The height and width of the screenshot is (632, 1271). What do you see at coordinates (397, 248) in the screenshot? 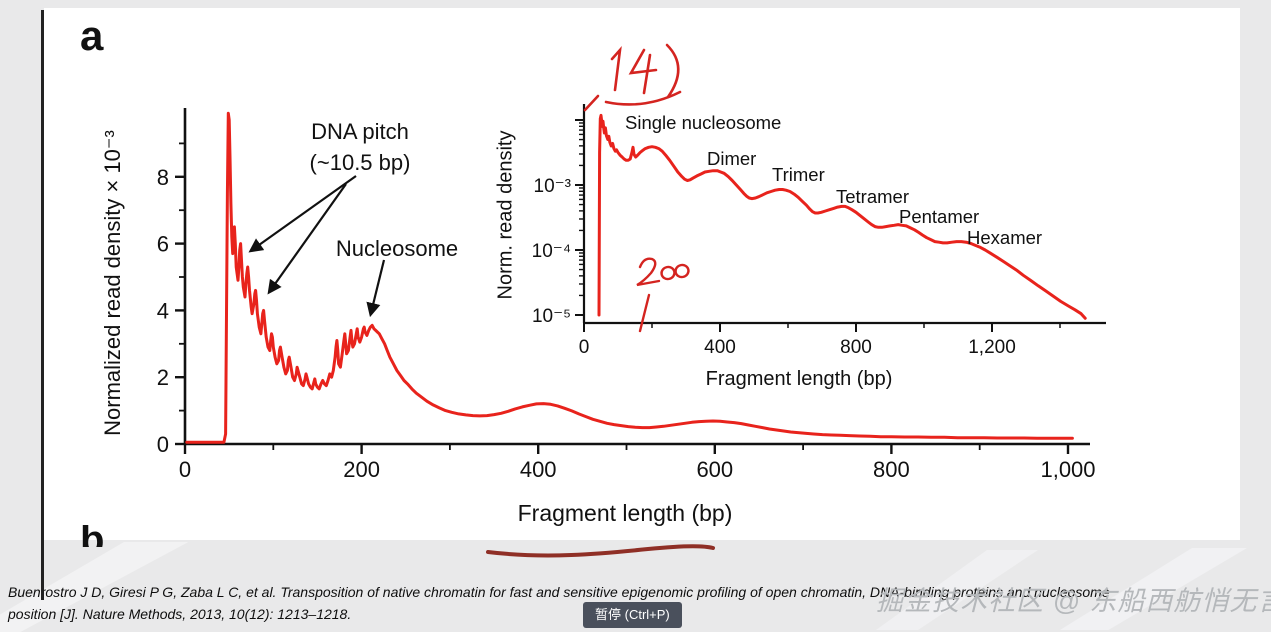
I see `nucleosome-annotation: Nucleosome` at bounding box center [397, 248].